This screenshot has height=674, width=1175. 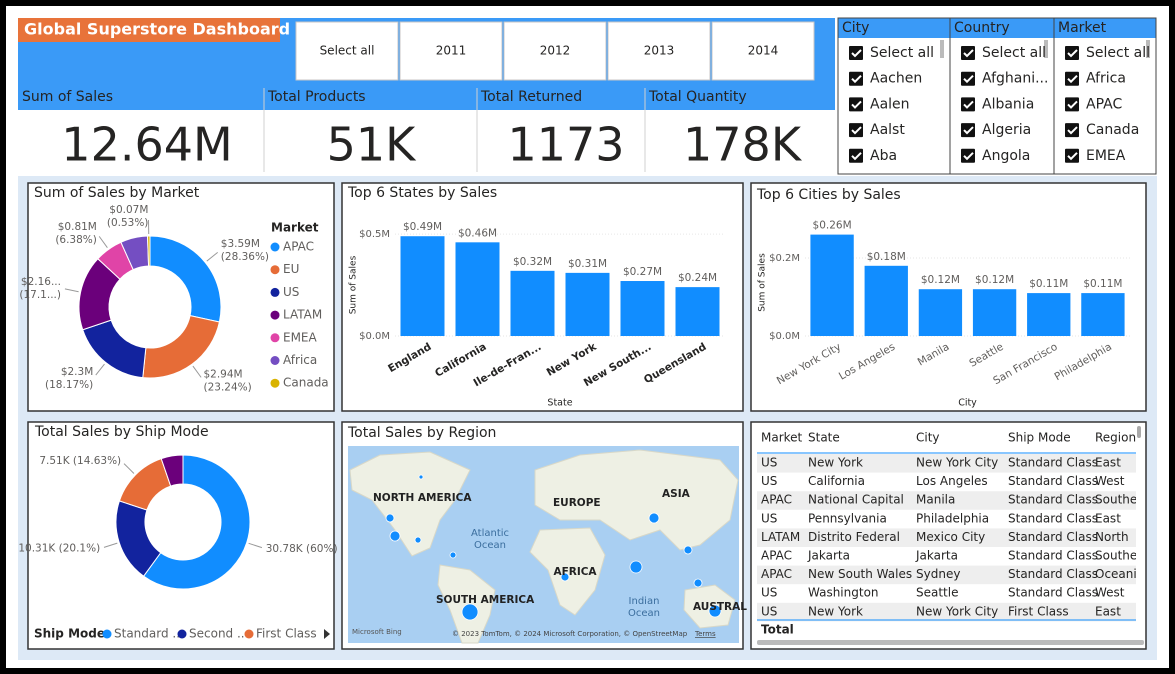 What do you see at coordinates (835, 611) in the screenshot?
I see `table-cell: New York` at bounding box center [835, 611].